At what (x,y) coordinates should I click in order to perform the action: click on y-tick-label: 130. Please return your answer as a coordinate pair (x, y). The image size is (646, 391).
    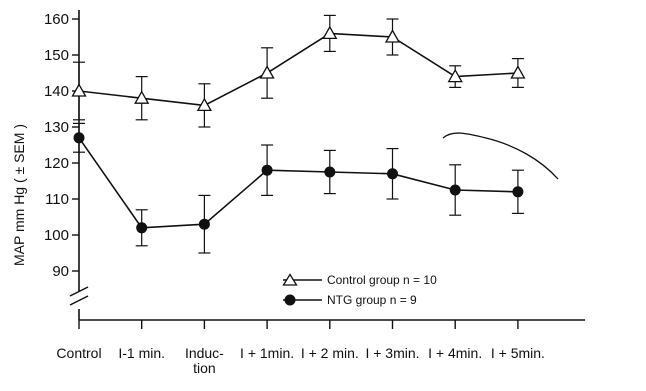
    Looking at the image, I should click on (56, 127).